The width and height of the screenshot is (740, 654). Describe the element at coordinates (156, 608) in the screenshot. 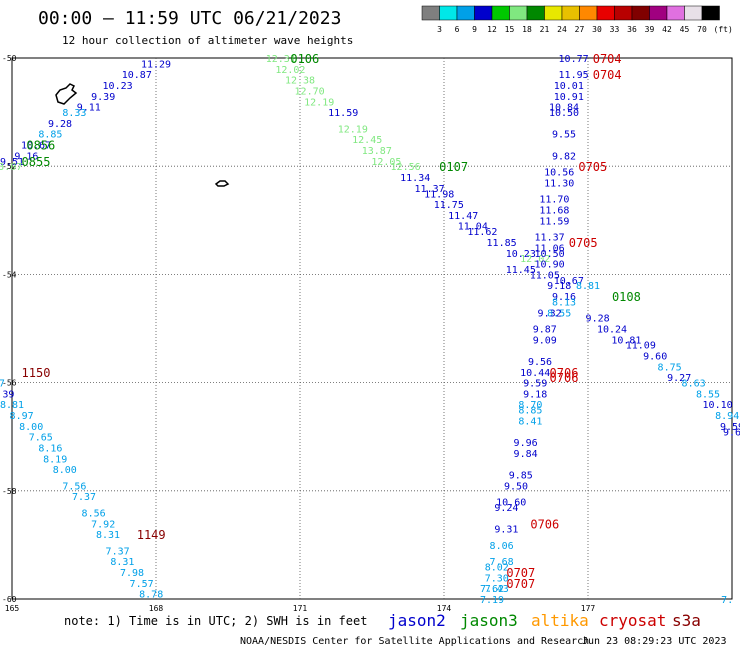

I see `x-tick-label: 168` at that location.